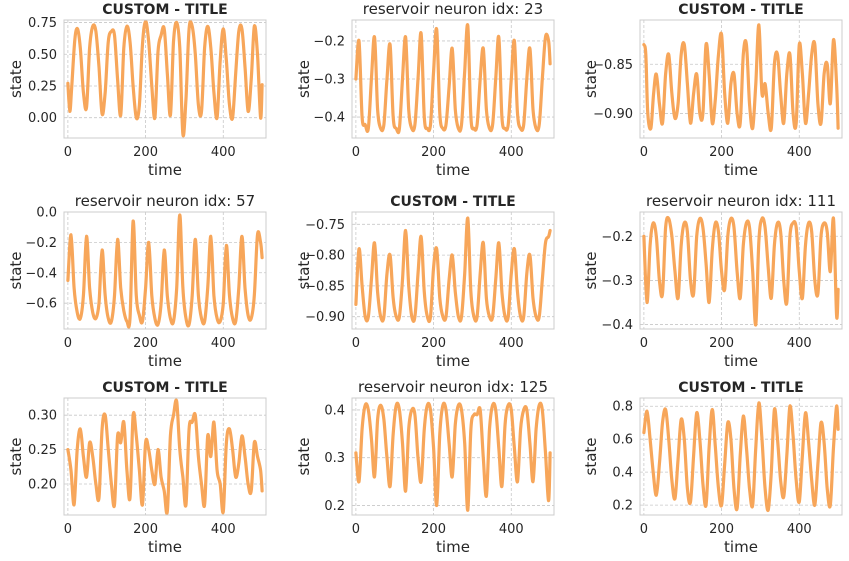 The width and height of the screenshot is (849, 561). What do you see at coordinates (42, 118) in the screenshot?
I see `y-tick-label: 0.00` at bounding box center [42, 118].